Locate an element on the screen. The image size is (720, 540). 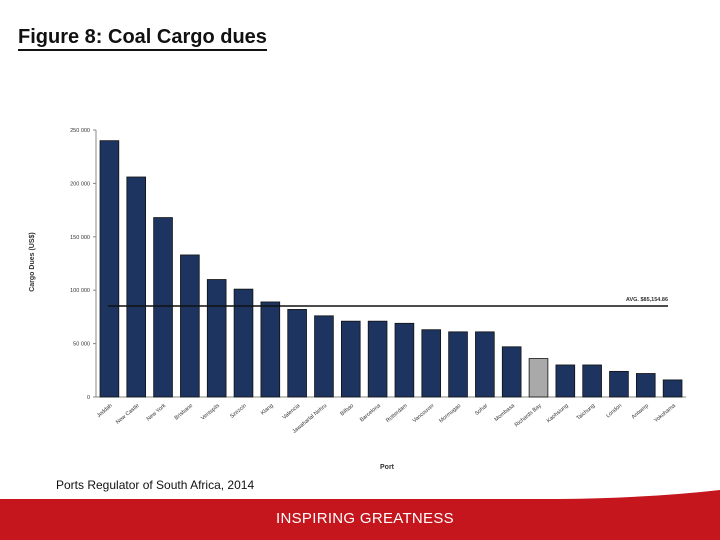
y-tick-label: 250 000 is located at coordinates (80, 131).